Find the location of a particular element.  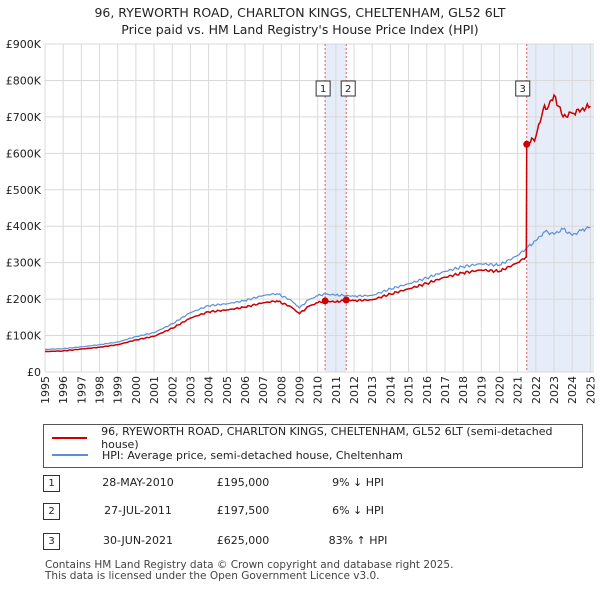

x-tick-label: 1999 is located at coordinates (118, 390).